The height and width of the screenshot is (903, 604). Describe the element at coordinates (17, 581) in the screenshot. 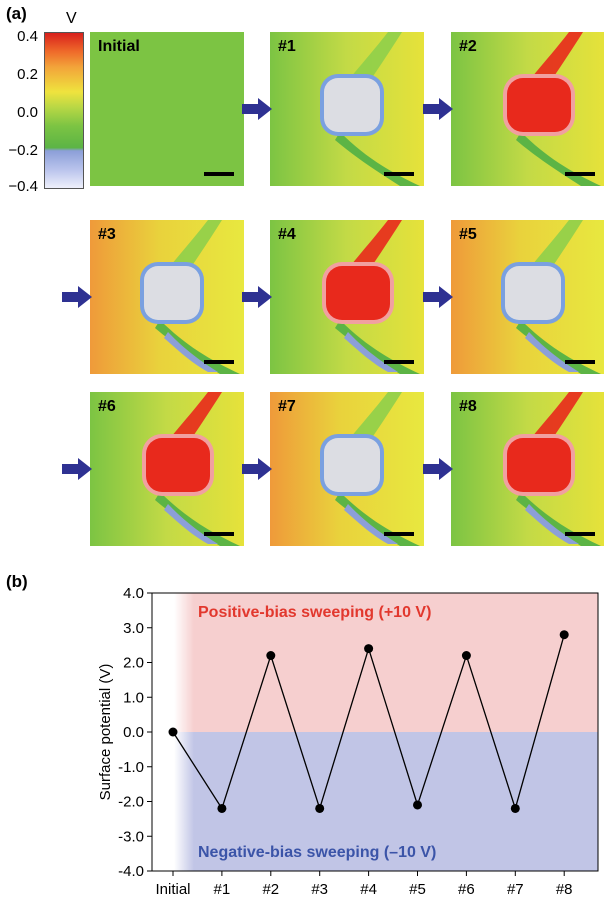

I see `panel-b-label: (b)` at that location.